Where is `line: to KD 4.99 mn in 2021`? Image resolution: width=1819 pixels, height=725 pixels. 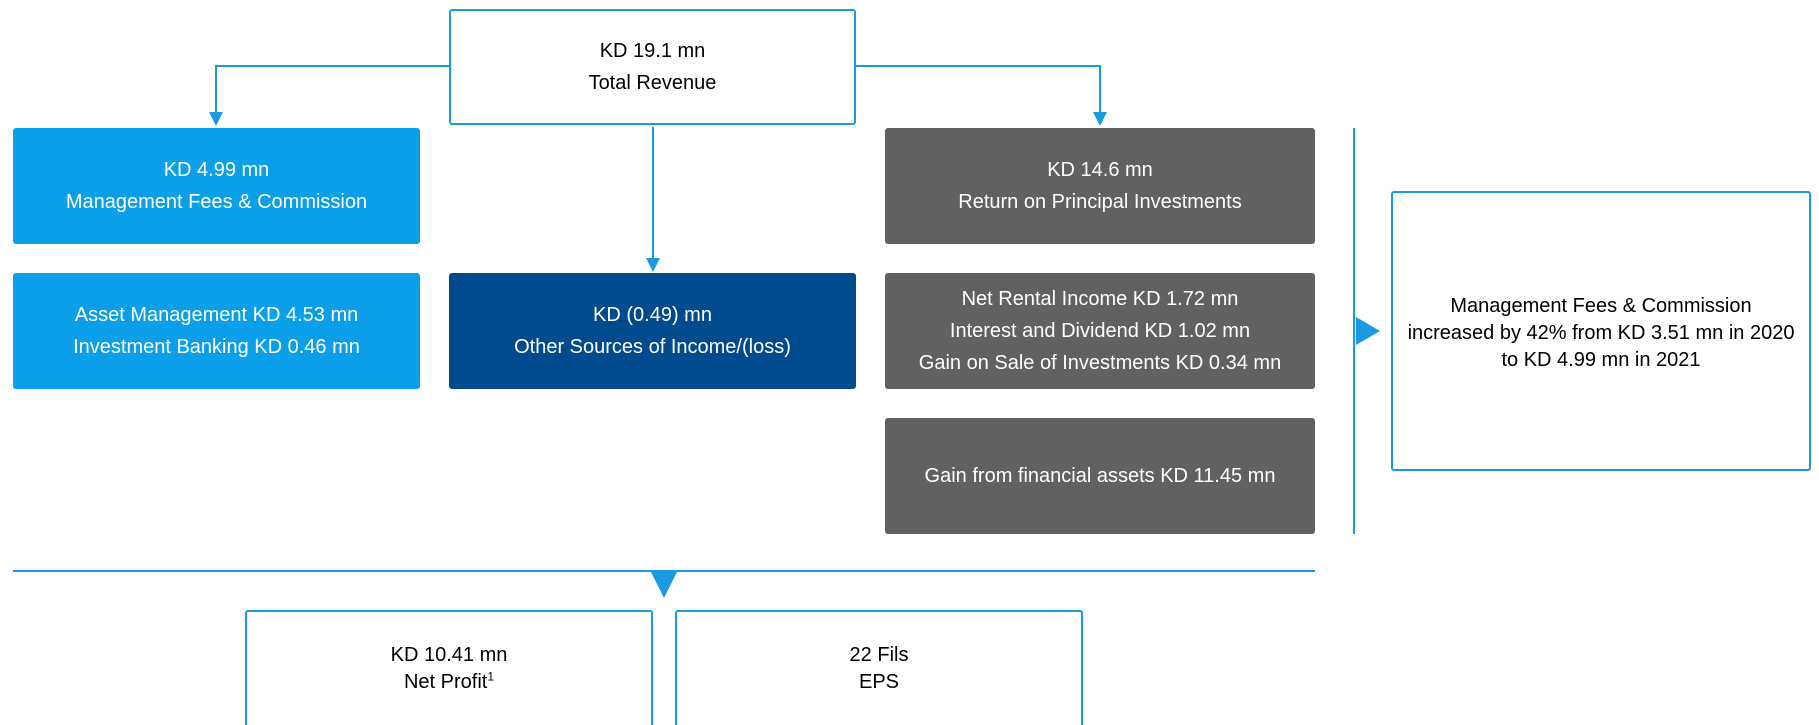 line: to KD 4.99 mn in 2021 is located at coordinates (1601, 360).